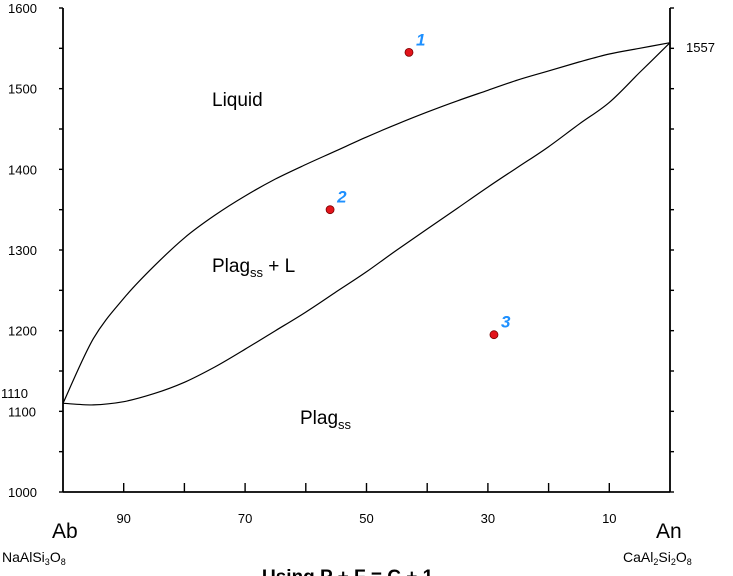  I want to click on endmember-an-label: An, so click(669, 531).